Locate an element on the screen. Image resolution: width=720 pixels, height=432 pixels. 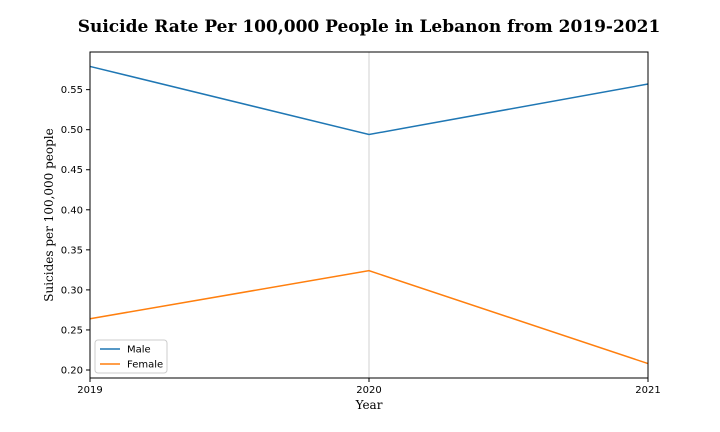
y-tick-label: 0.20 is located at coordinates (72, 370).